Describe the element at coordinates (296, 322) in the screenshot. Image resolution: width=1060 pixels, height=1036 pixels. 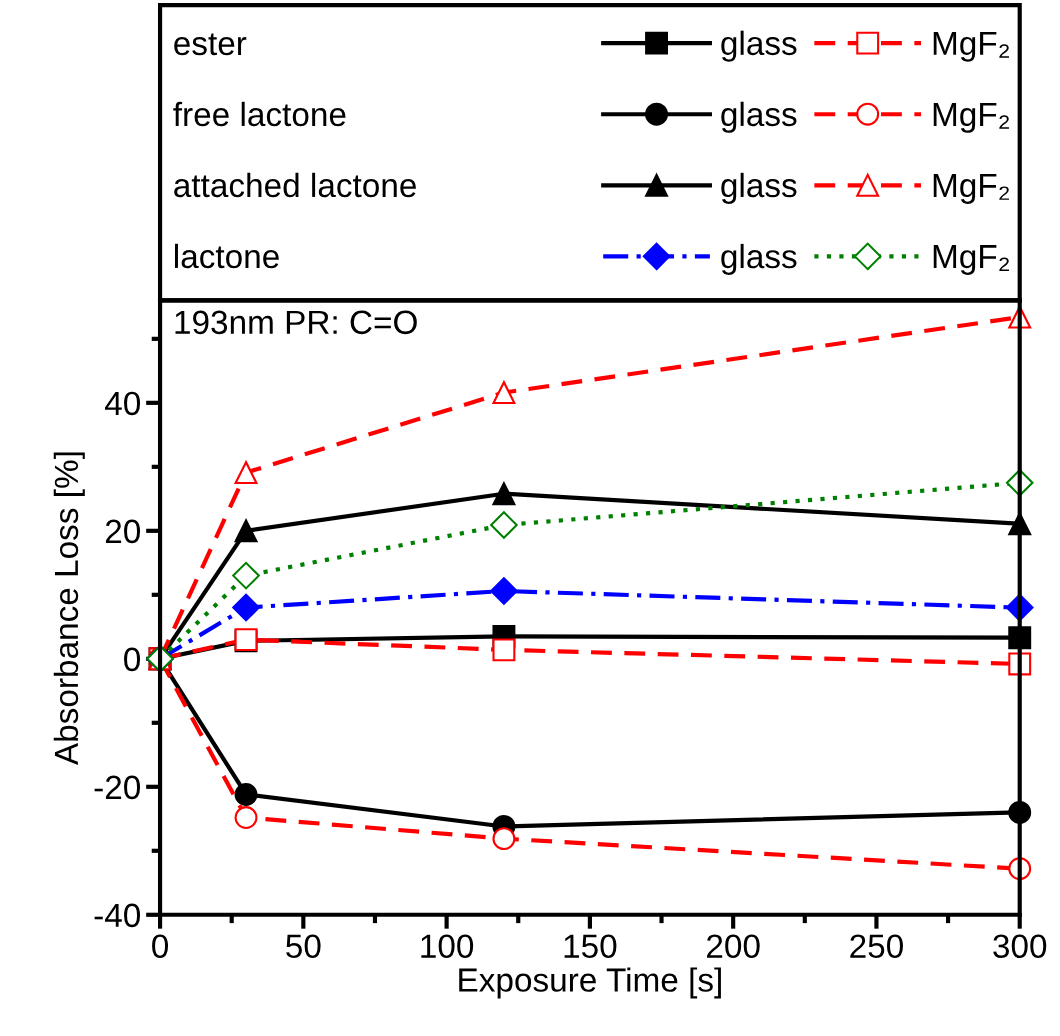
I see `annotation: 193nm PR: C=O` at that location.